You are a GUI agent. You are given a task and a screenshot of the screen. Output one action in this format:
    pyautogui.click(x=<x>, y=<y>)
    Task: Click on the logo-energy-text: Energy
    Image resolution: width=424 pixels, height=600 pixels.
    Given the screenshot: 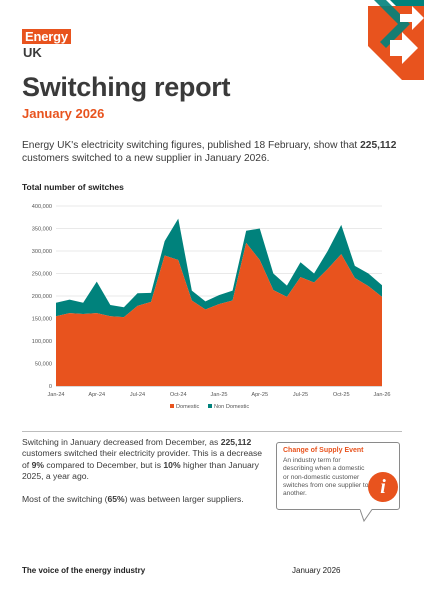 What is the action you would take?
    pyautogui.click(x=46, y=36)
    